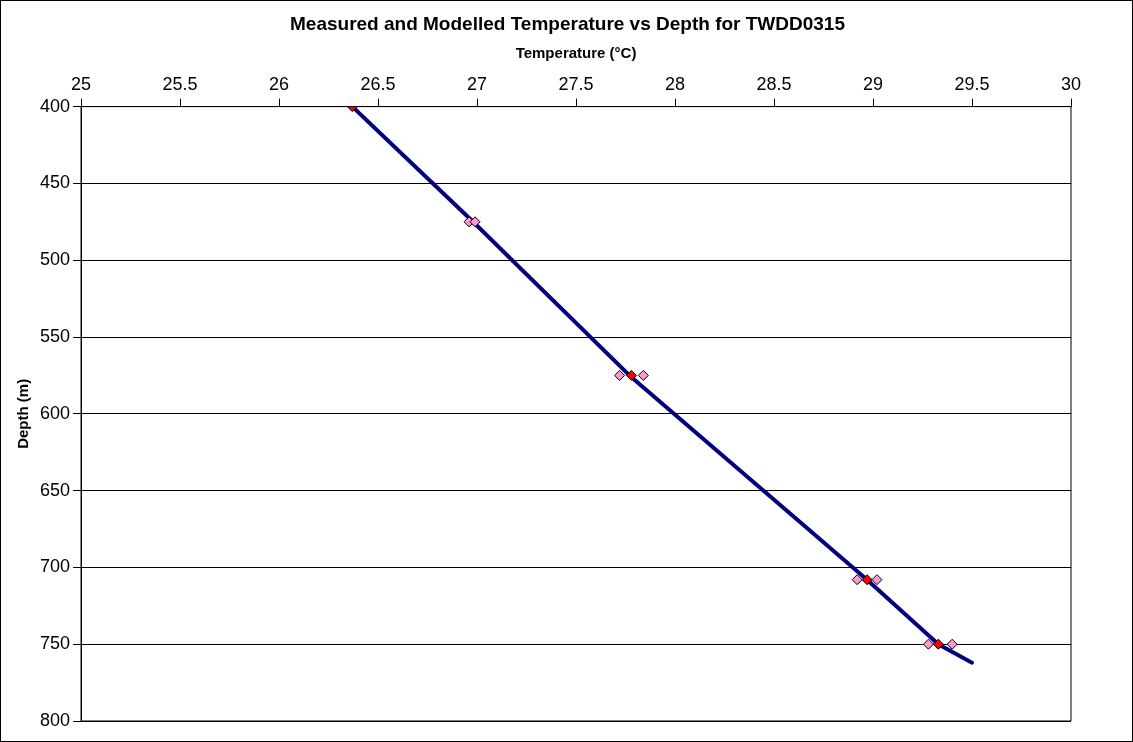  I want to click on y-tick-label: 550, so click(55, 335).